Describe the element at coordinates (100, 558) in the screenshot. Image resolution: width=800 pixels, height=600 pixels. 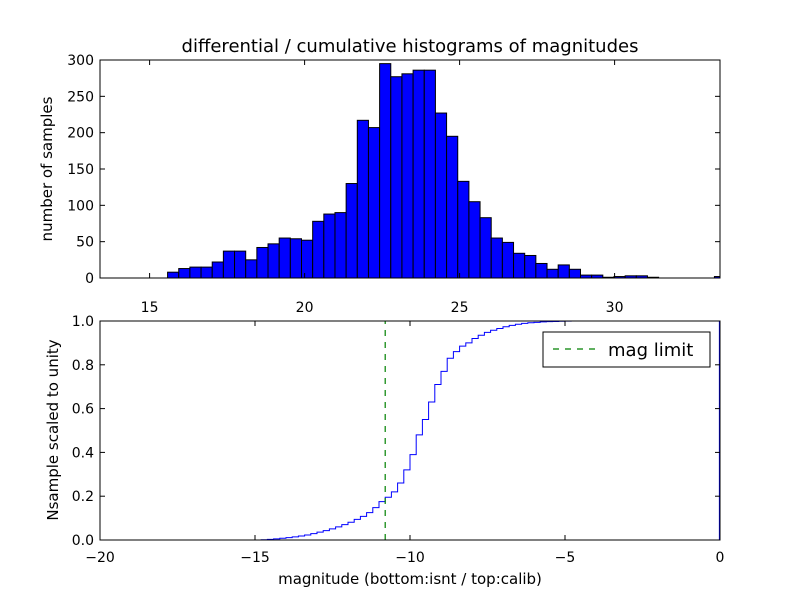
I see `x-tick-label: −20` at that location.